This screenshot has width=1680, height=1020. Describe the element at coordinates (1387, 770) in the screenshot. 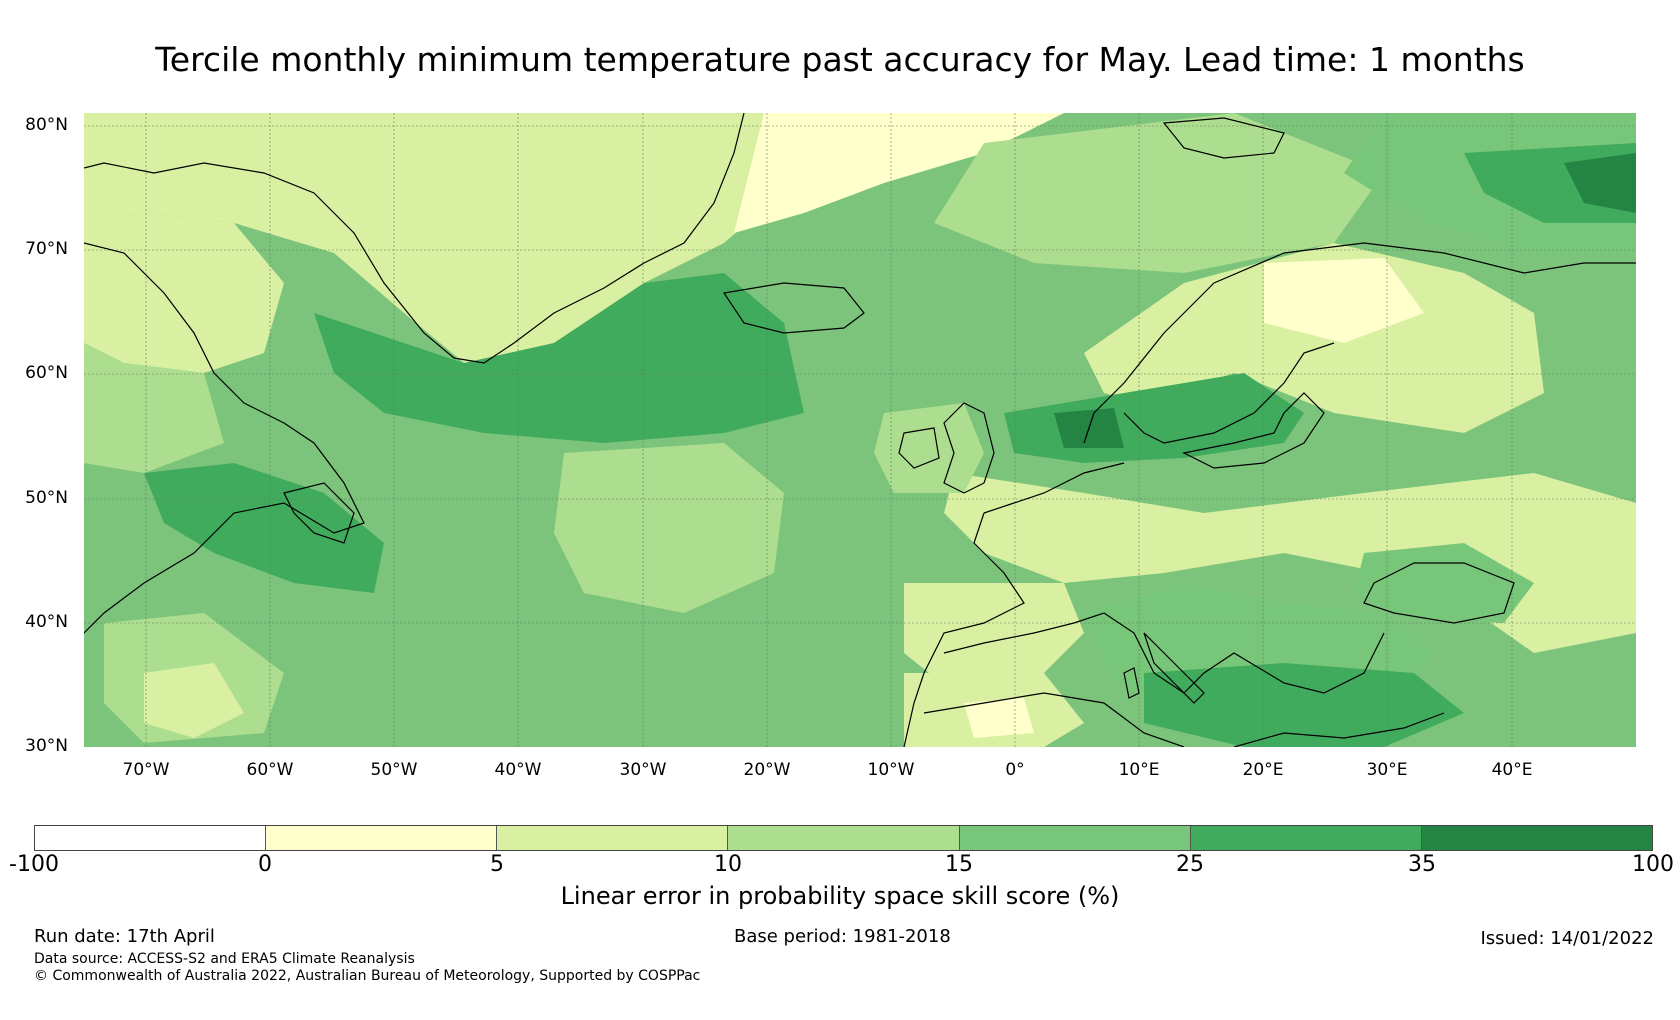

I see `lon-label-30e: 30°E` at that location.